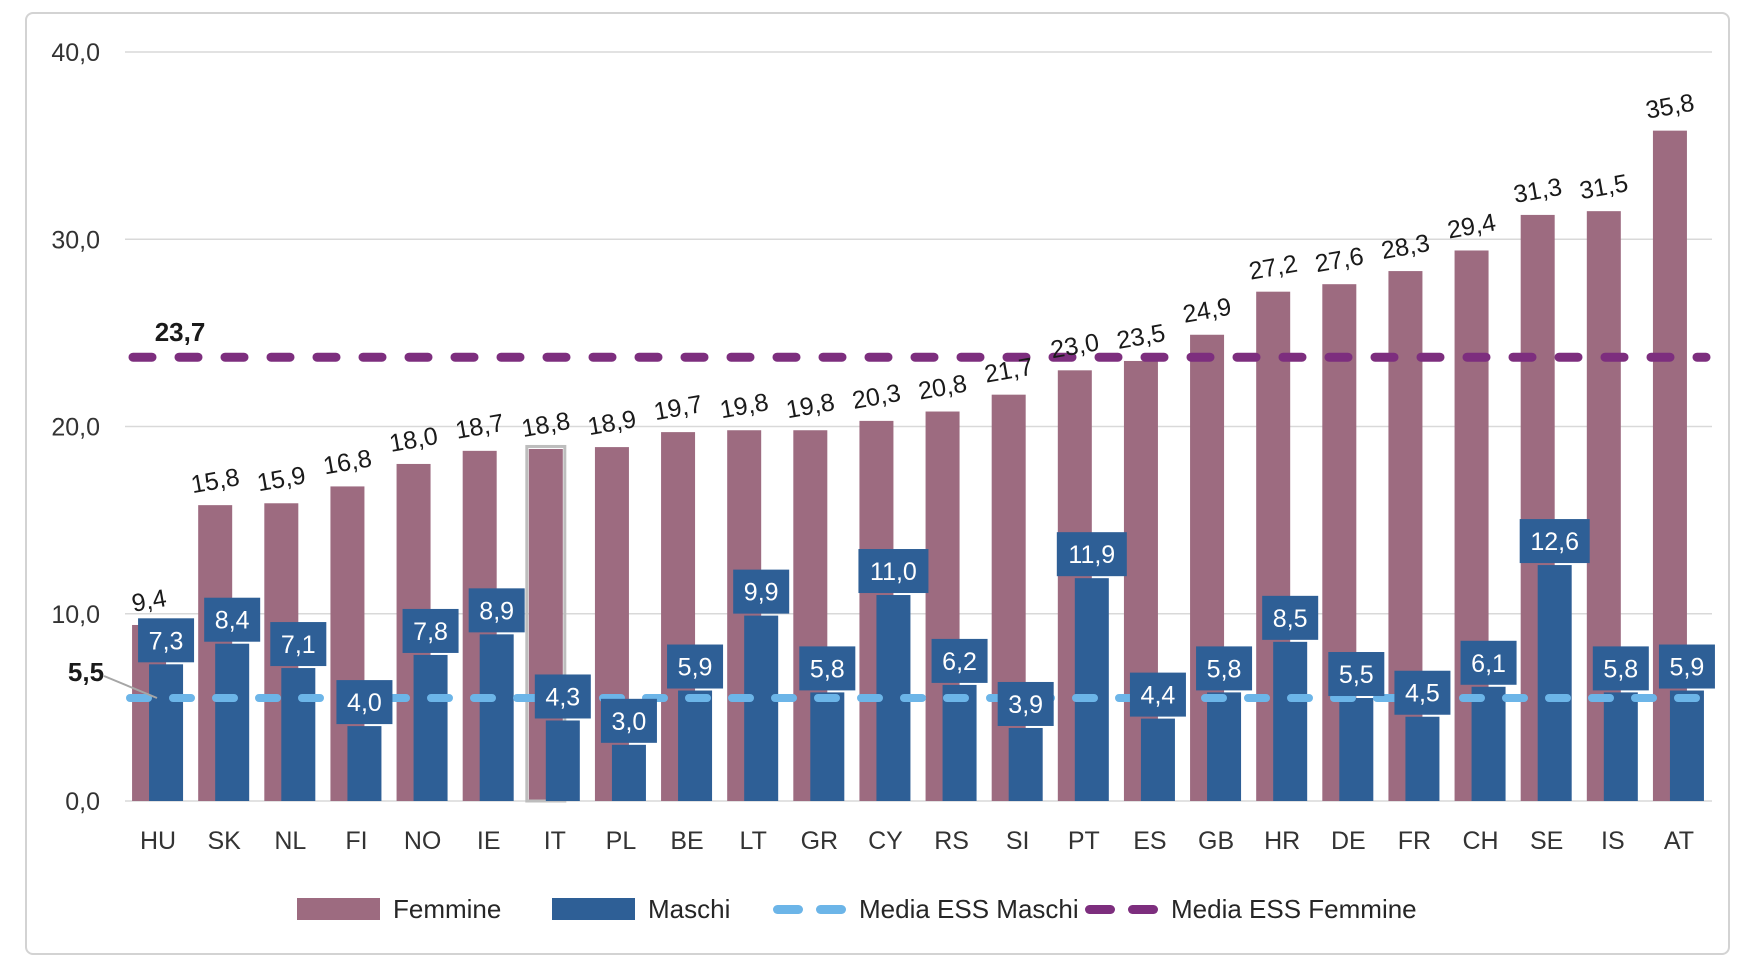 This screenshot has height=978, width=1762. Describe the element at coordinates (489, 841) in the screenshot. I see `x-label-IE: IE` at that location.